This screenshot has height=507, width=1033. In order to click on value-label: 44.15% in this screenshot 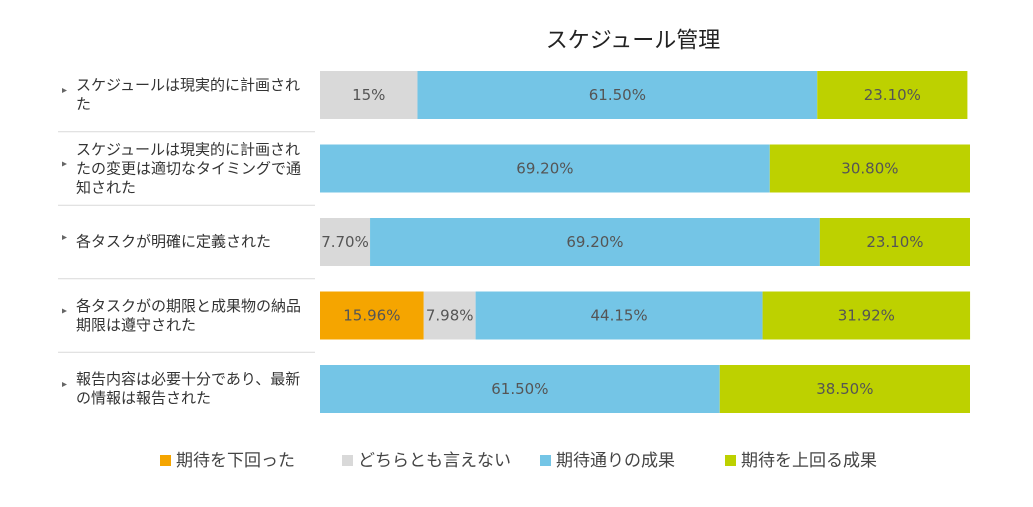, I will do `click(618, 316)`.